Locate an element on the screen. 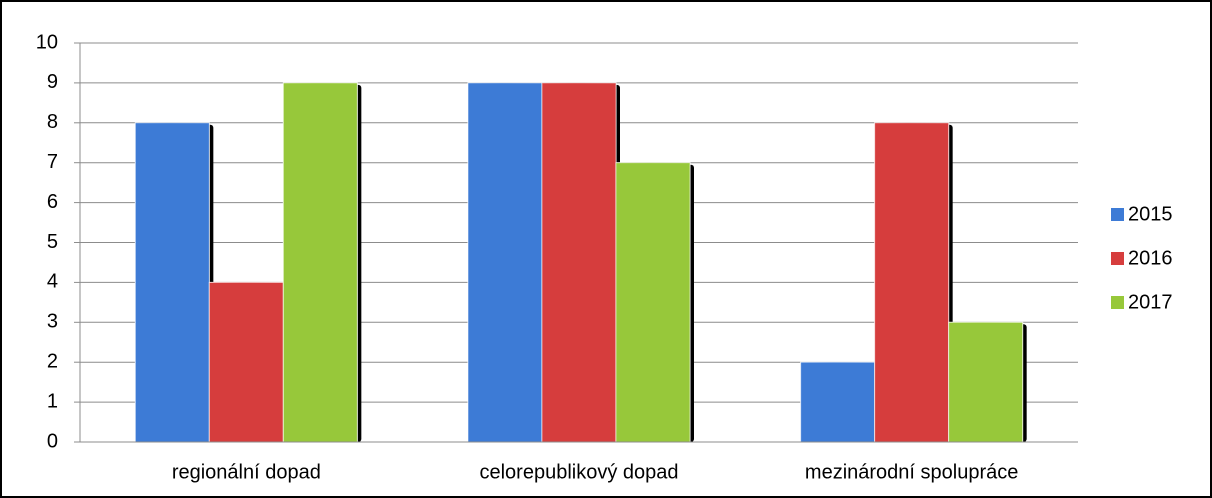 The height and width of the screenshot is (498, 1212). y-tick-label: 7 is located at coordinates (52, 162).